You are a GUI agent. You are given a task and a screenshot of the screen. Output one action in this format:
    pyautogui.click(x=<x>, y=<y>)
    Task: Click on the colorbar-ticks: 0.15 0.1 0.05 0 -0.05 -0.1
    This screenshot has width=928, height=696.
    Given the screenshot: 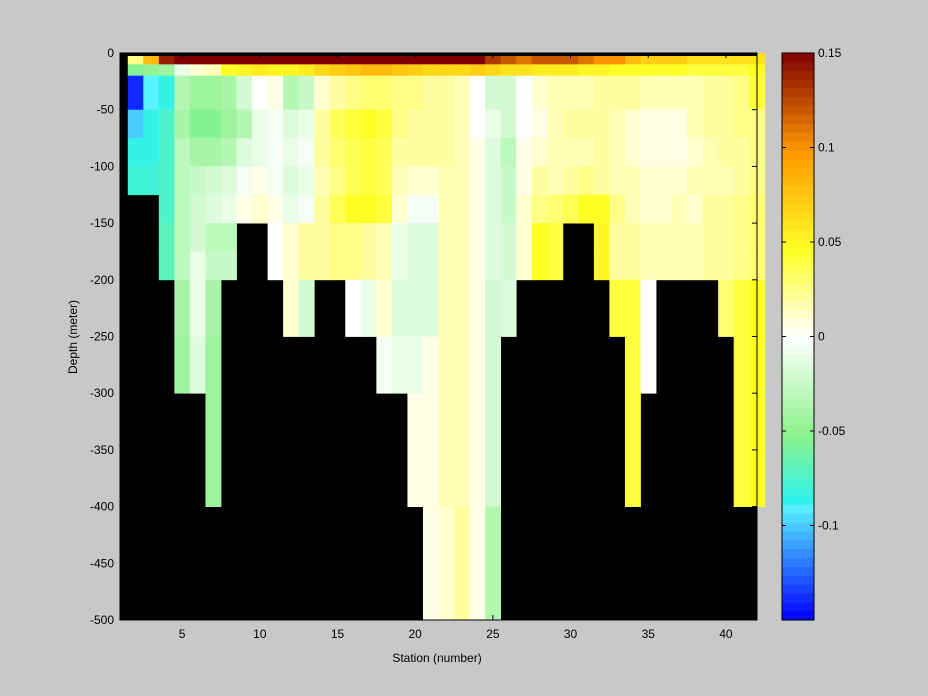 What is the action you would take?
    pyautogui.click(x=814, y=289)
    